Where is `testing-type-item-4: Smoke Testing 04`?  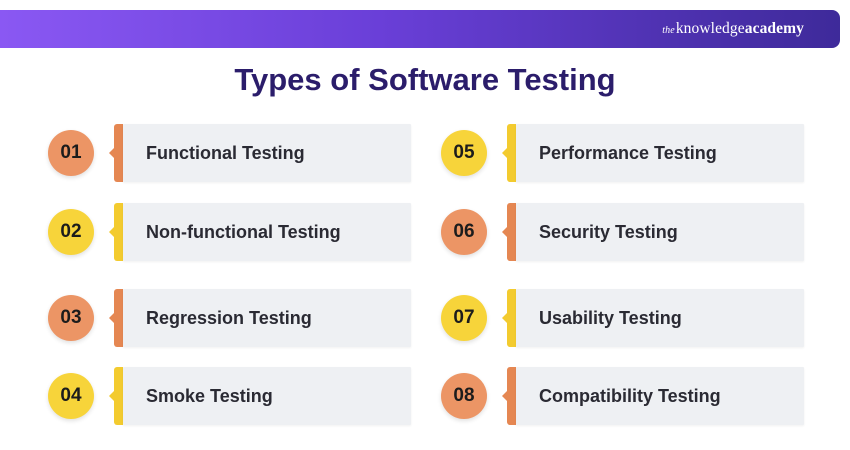 testing-type-item-4: Smoke Testing 04 is located at coordinates (232, 397).